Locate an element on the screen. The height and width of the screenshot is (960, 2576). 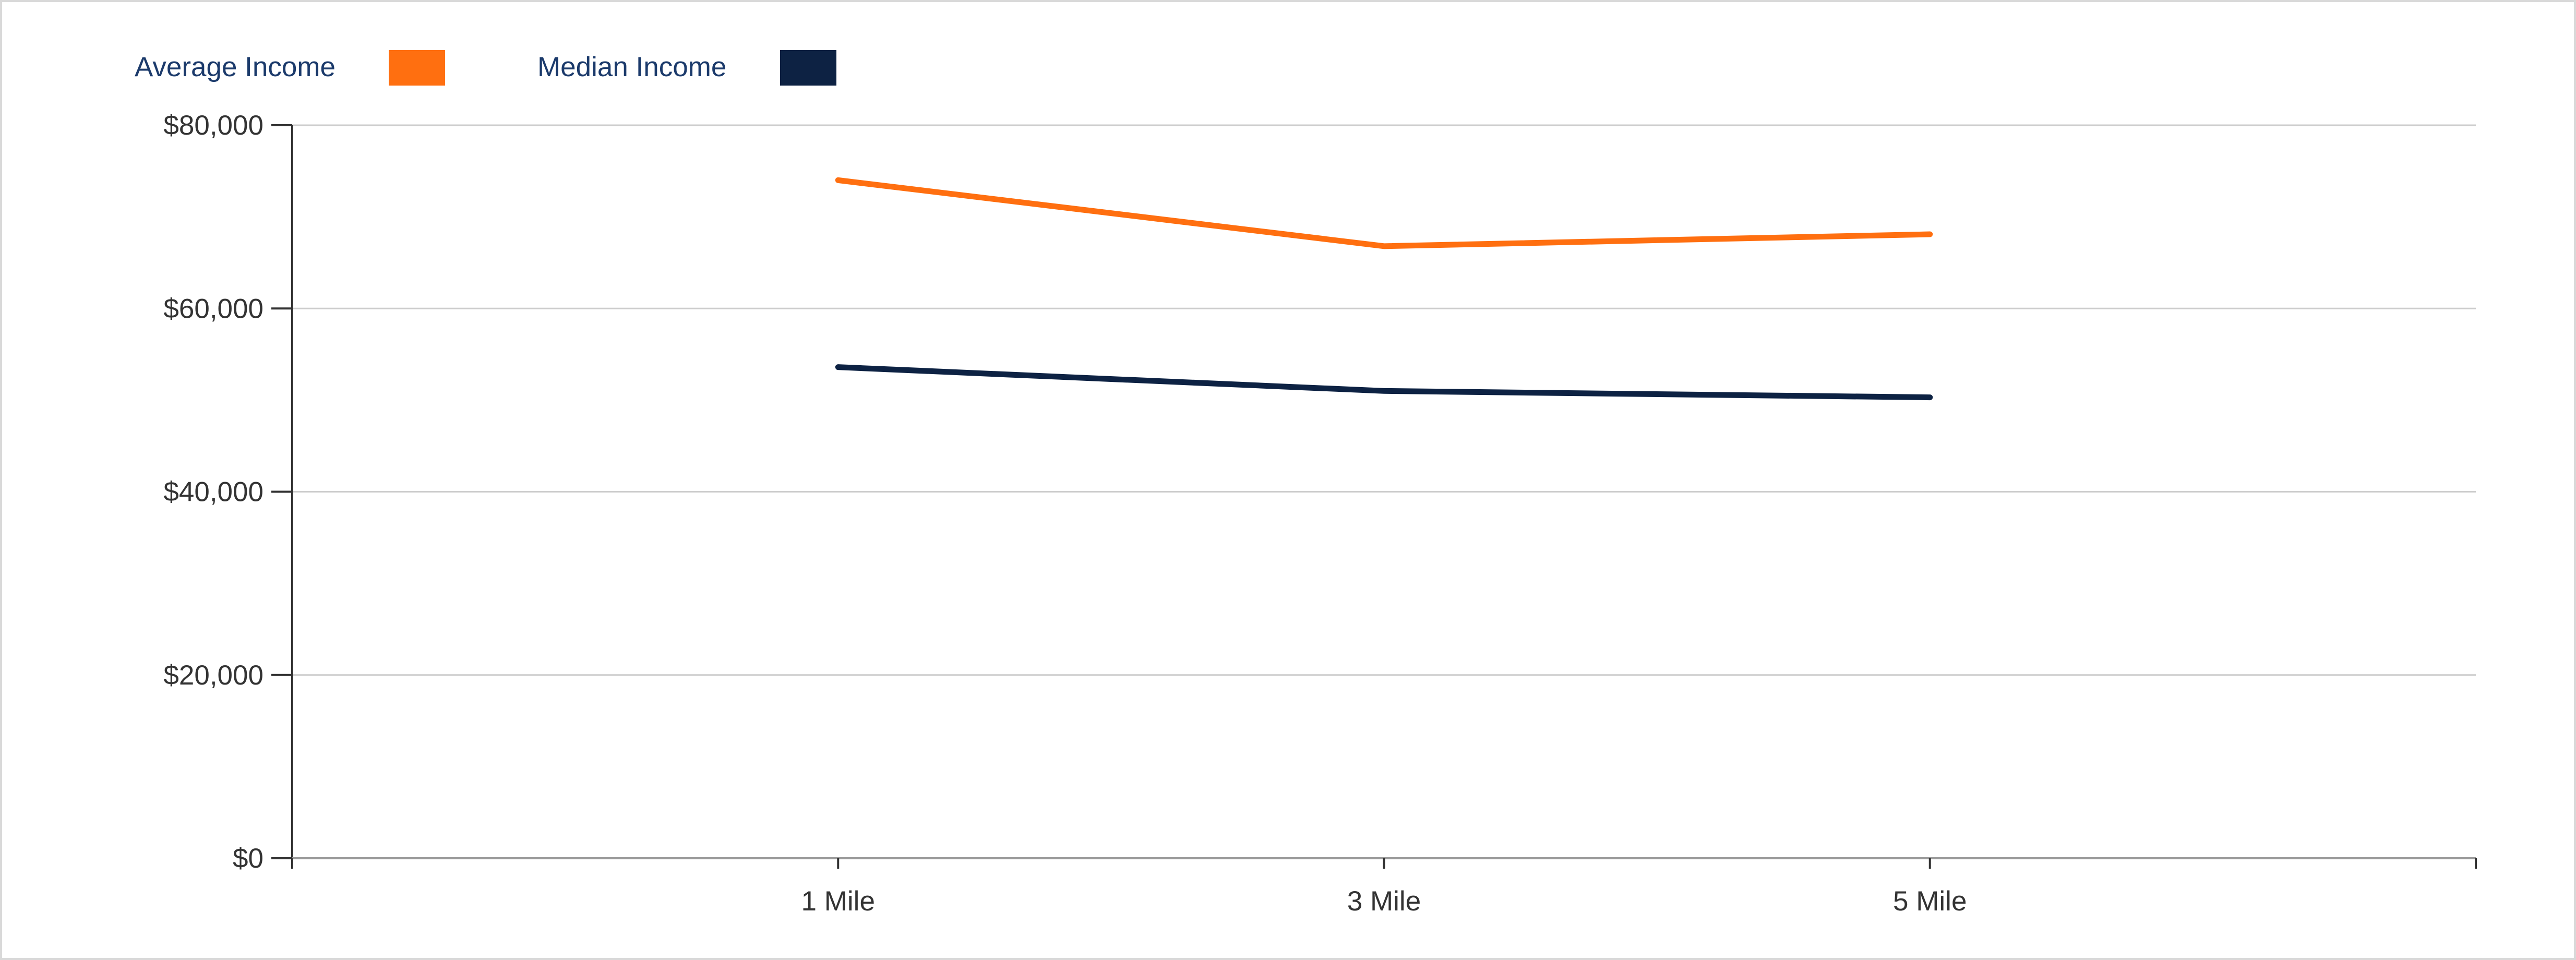
y-tick-label: $80,000 is located at coordinates (213, 125).